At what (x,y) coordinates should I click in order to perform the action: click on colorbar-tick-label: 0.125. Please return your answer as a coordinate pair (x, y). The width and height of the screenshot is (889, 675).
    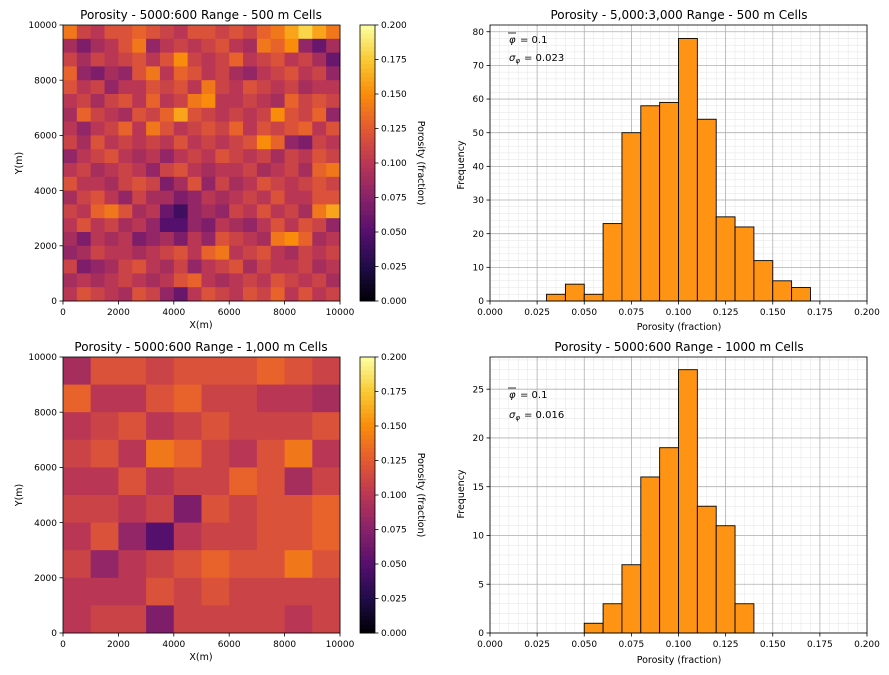
    Looking at the image, I should click on (394, 462).